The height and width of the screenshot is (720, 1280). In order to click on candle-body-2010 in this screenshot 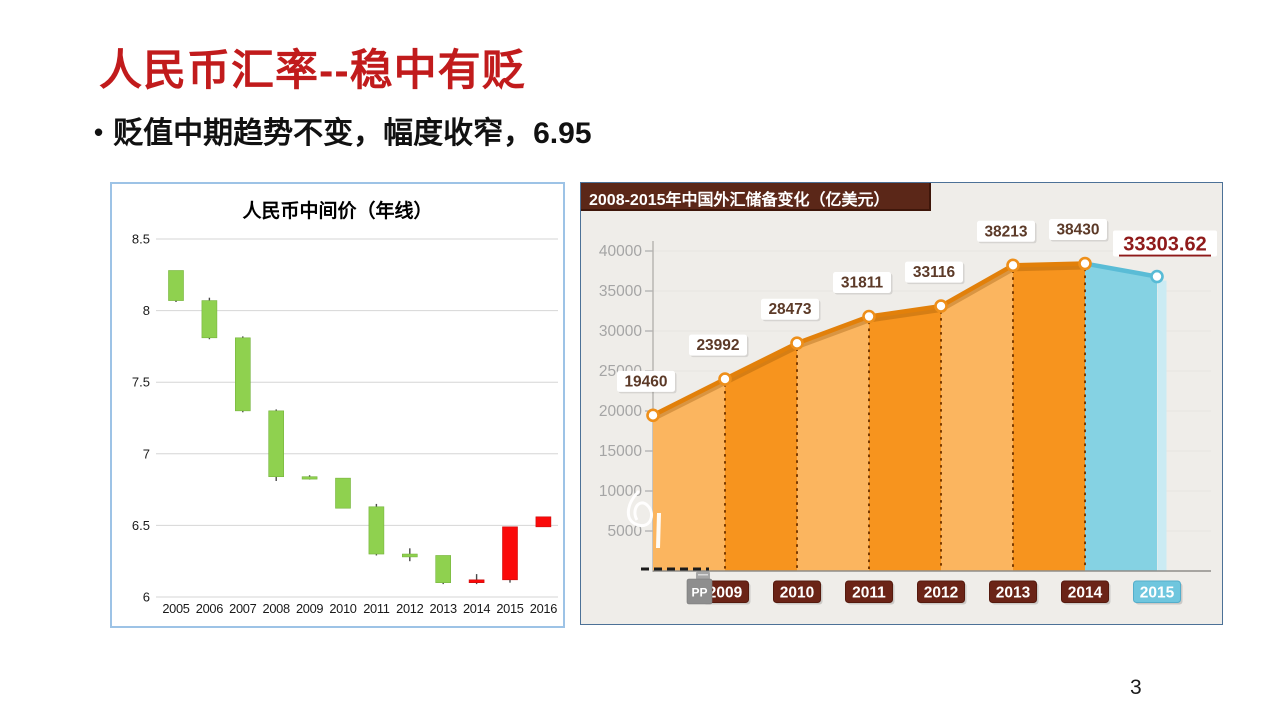, I will do `click(343, 493)`.